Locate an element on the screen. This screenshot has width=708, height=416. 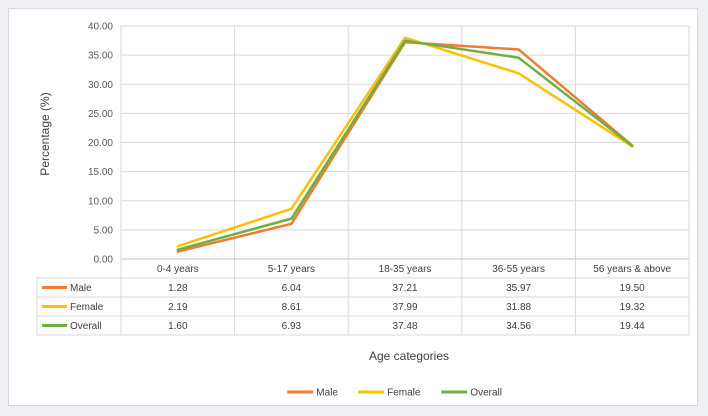
x-category-label: 18-35 years is located at coordinates (405, 269).